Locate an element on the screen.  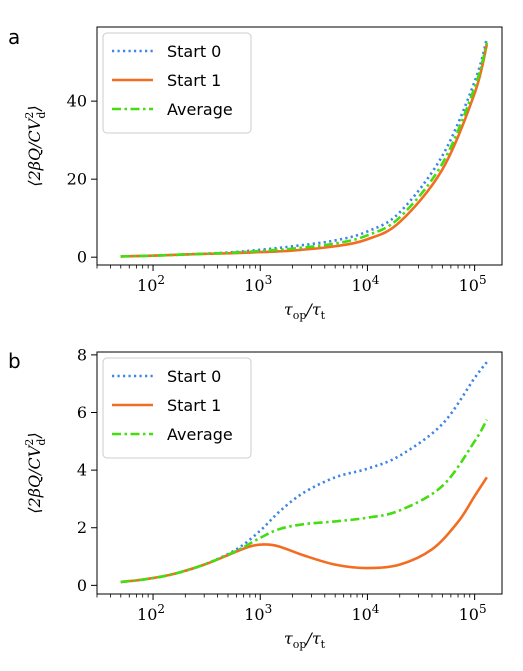
y-tick-label: 20 is located at coordinates (77, 179).